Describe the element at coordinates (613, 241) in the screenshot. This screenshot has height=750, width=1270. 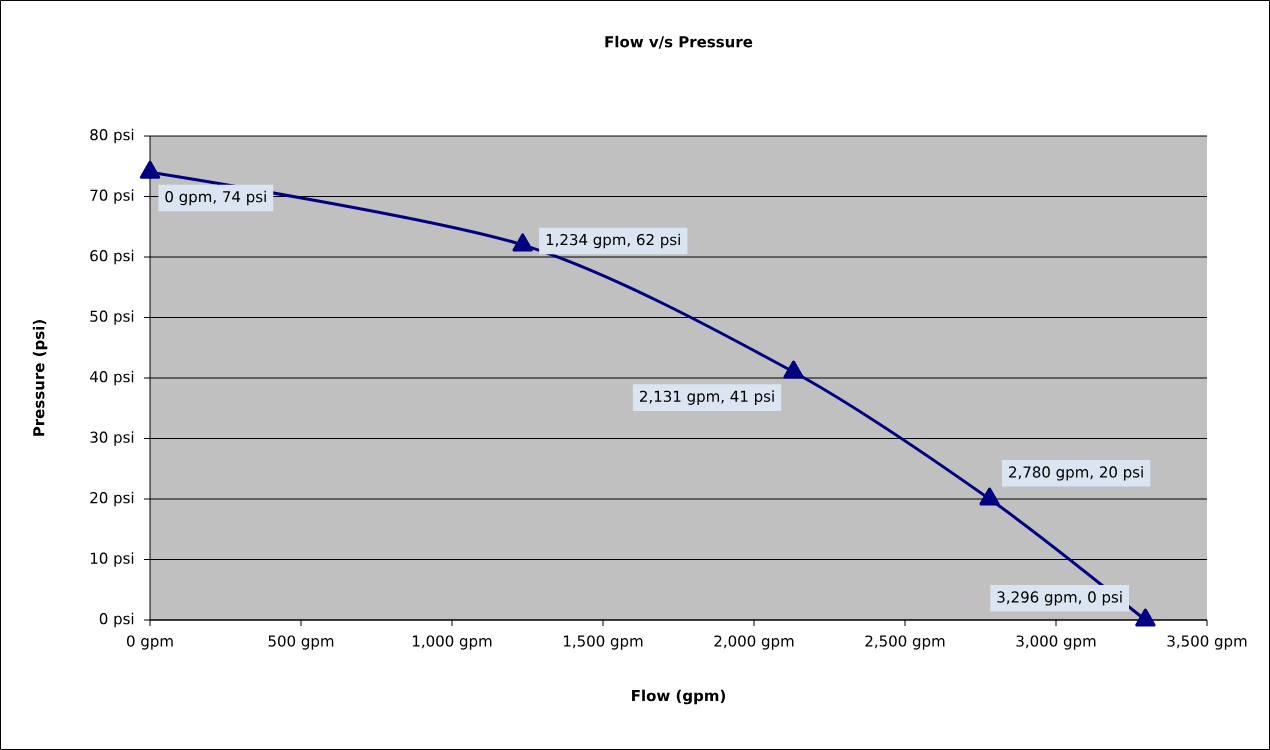
I see `data-label: 1,234 gpm, 62 psi` at that location.